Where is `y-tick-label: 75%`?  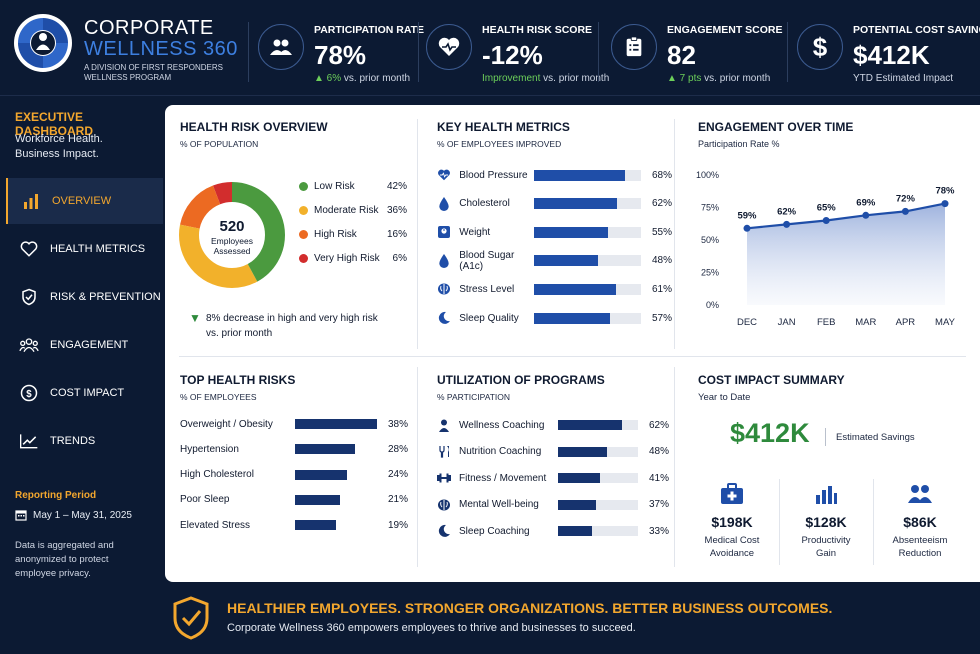
y-tick-label: 75% is located at coordinates (710, 208).